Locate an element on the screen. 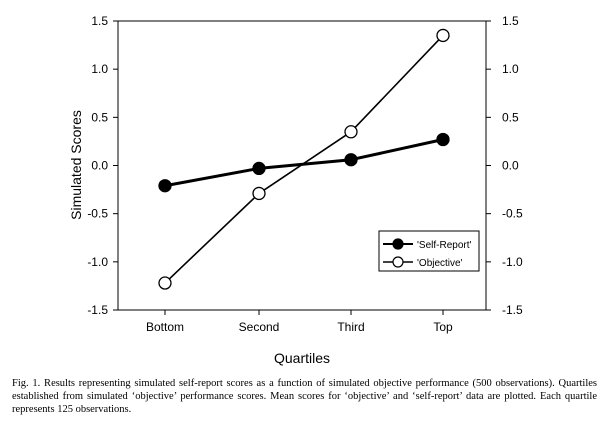 Image resolution: width=604 pixels, height=425 pixels. legend-marker-self-report is located at coordinates (398, 244).